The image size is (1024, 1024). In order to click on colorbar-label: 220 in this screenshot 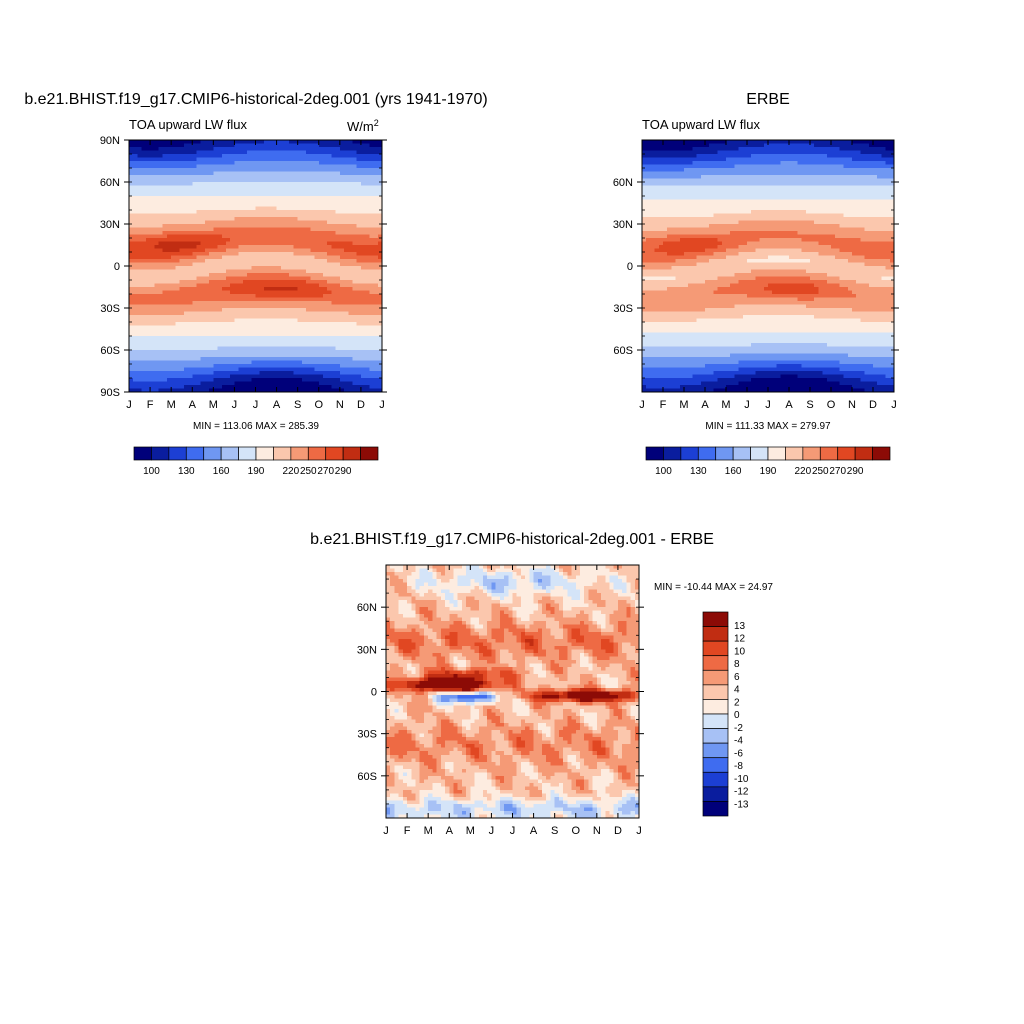, I will do `click(291, 471)`.